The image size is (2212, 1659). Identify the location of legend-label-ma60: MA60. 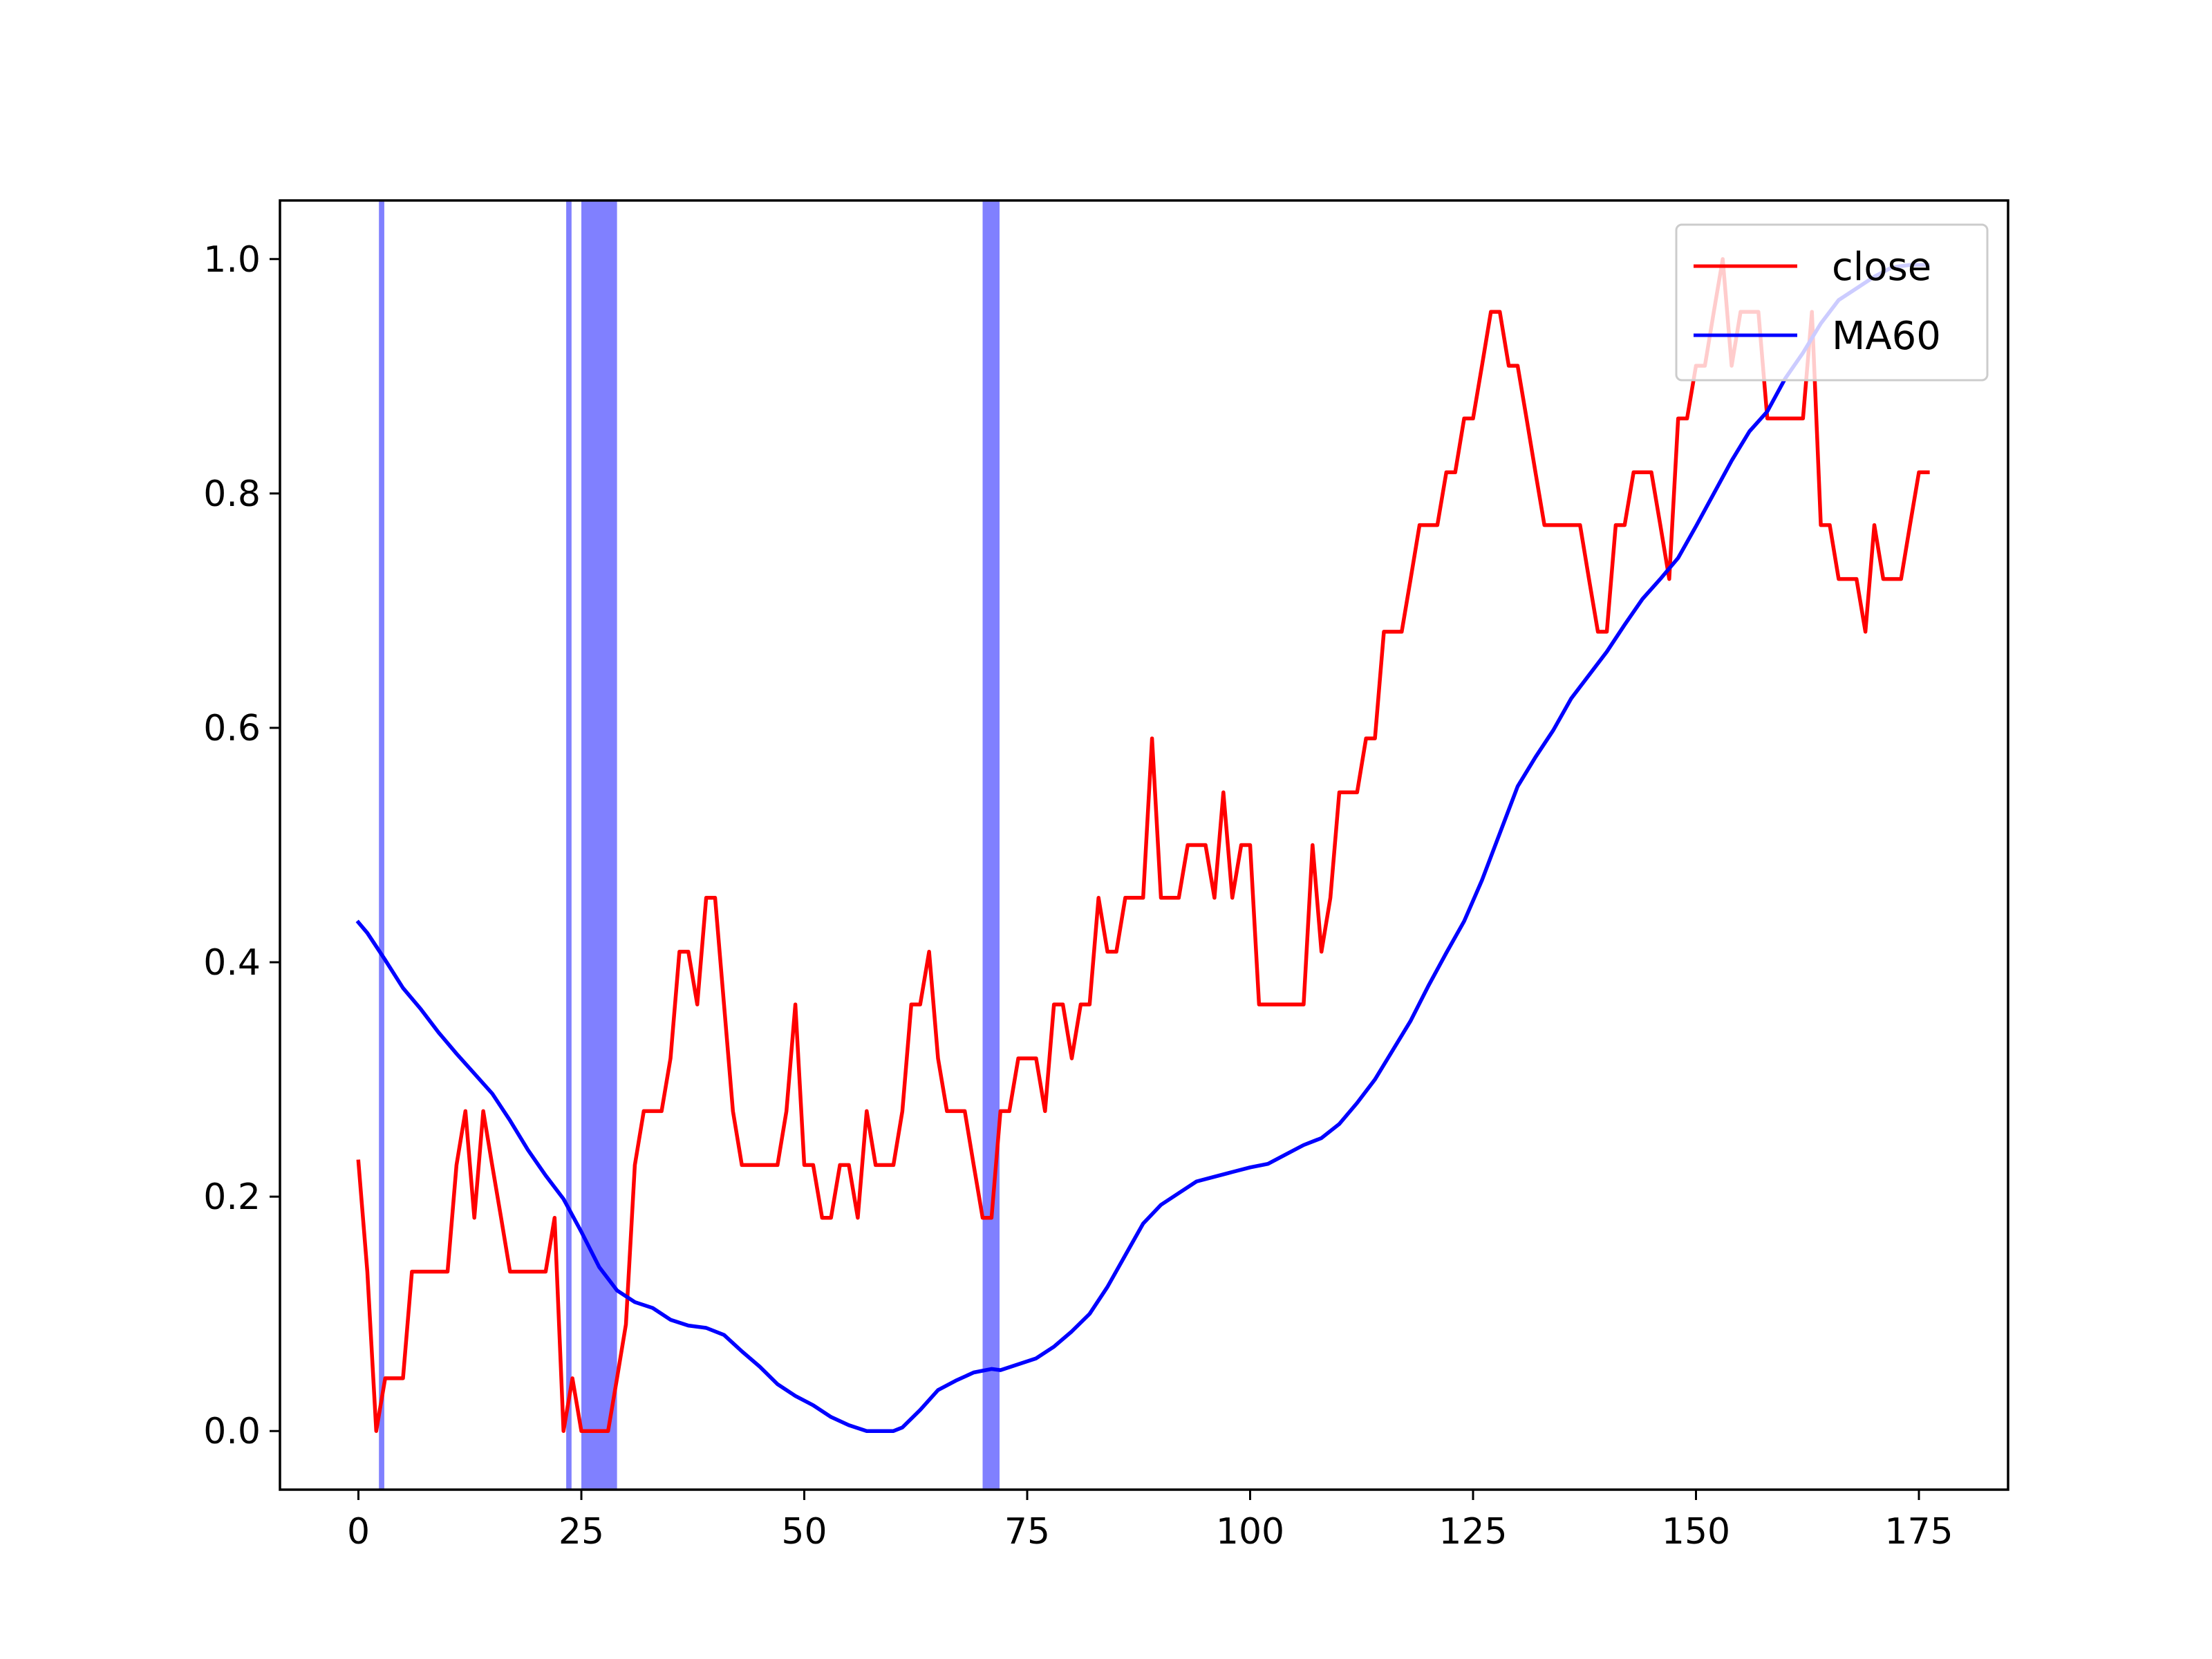
(1886, 337).